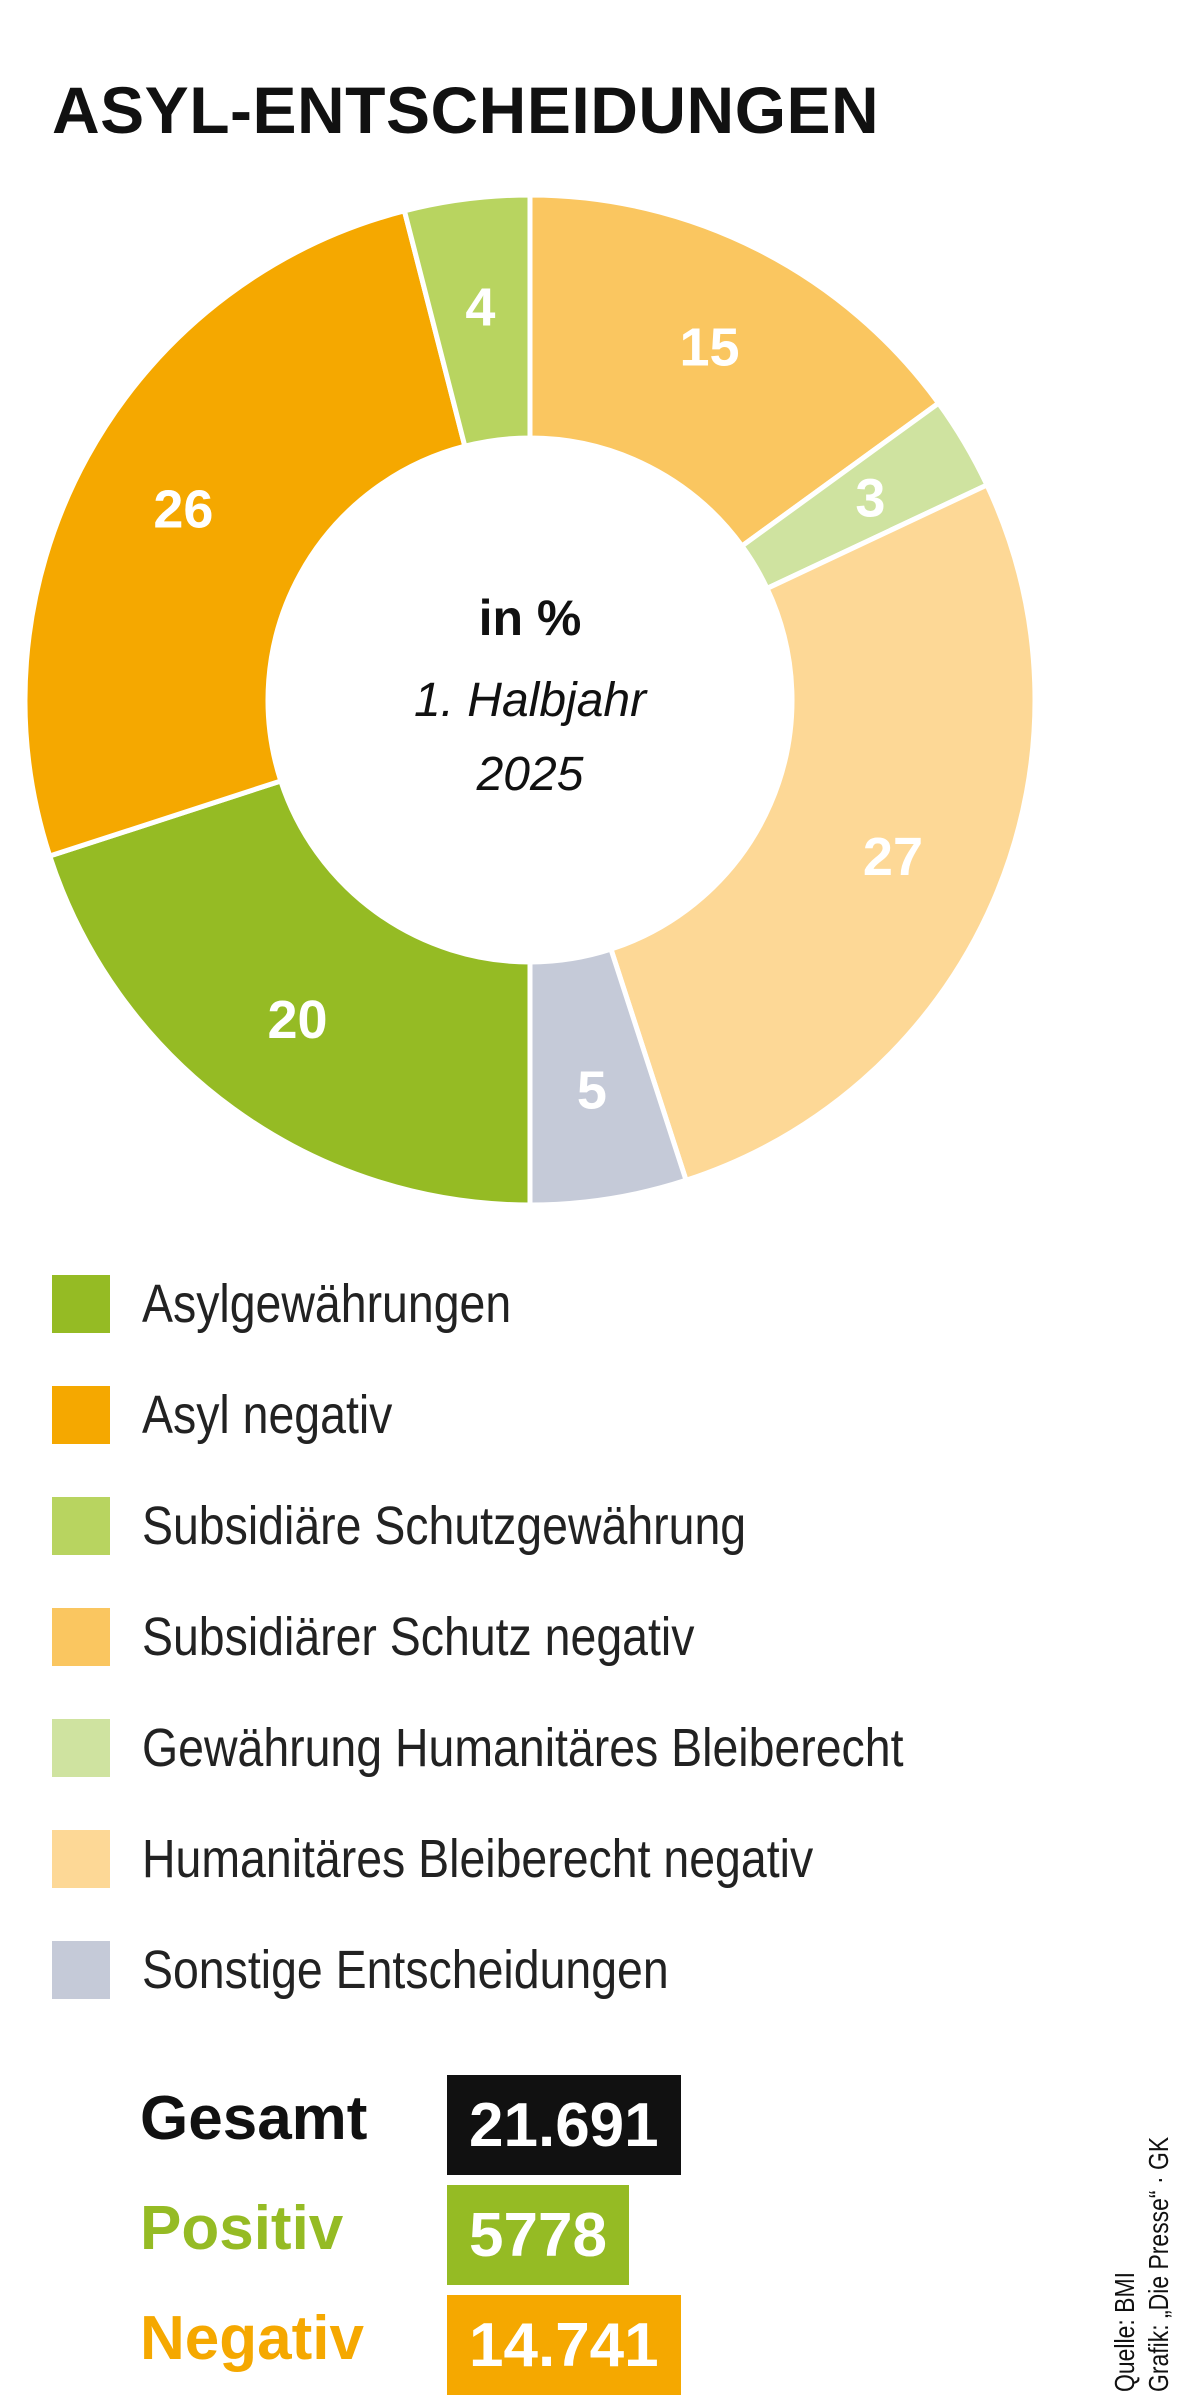 The height and width of the screenshot is (2405, 1200). I want to click on source-credit: Quelle: BMI Grafik: „Die Presse“ · GK, so click(1142, 2236).